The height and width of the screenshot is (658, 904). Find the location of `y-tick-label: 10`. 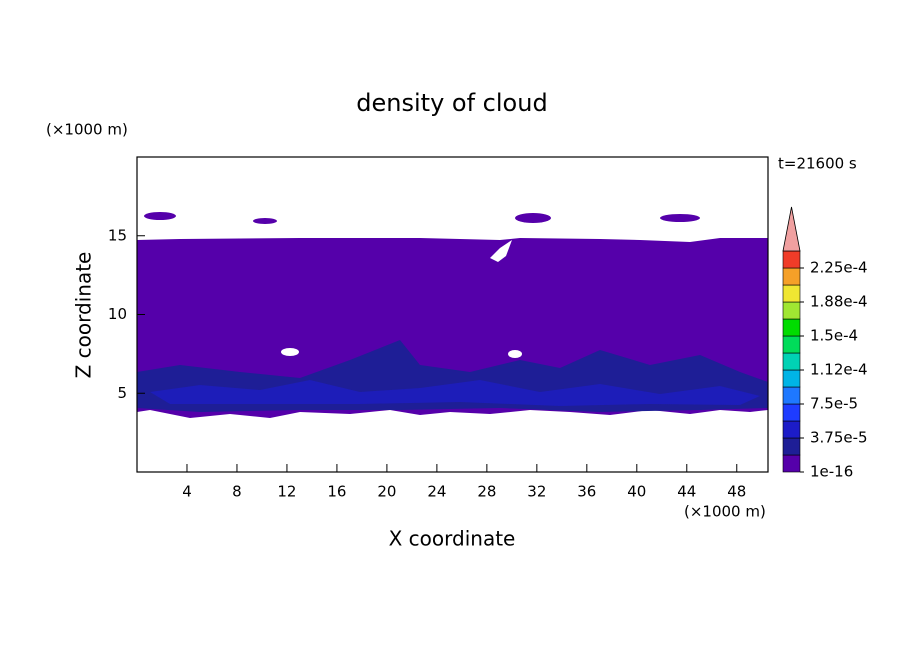

y-tick-label: 10 is located at coordinates (117, 314).